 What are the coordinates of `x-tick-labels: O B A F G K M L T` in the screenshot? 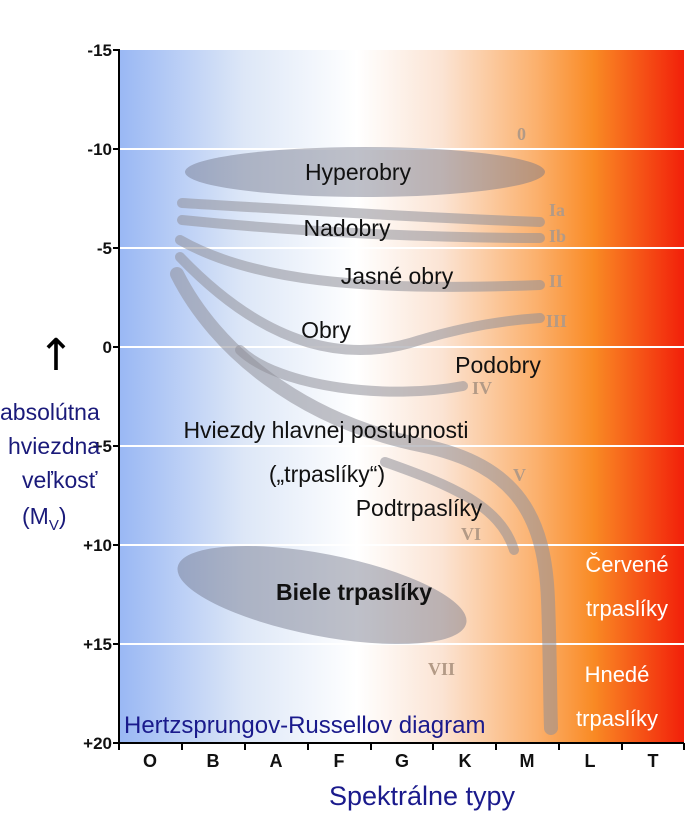 It's located at (401, 761).